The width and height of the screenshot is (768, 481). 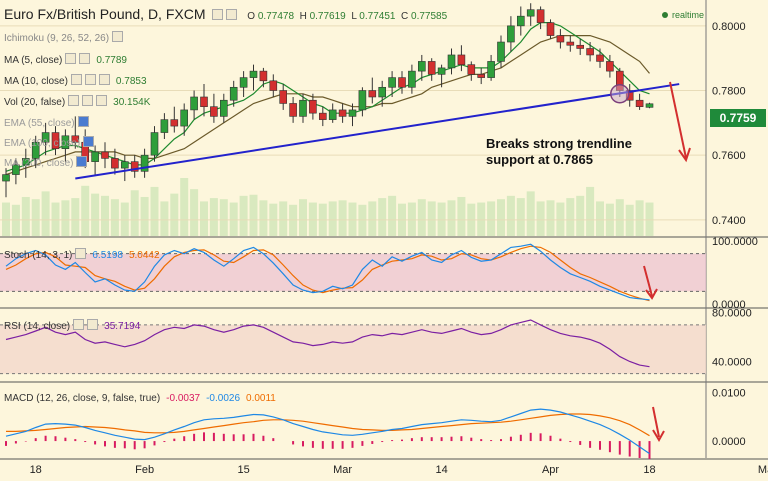 I want to click on stoch-d-line, so click(x=327, y=273).